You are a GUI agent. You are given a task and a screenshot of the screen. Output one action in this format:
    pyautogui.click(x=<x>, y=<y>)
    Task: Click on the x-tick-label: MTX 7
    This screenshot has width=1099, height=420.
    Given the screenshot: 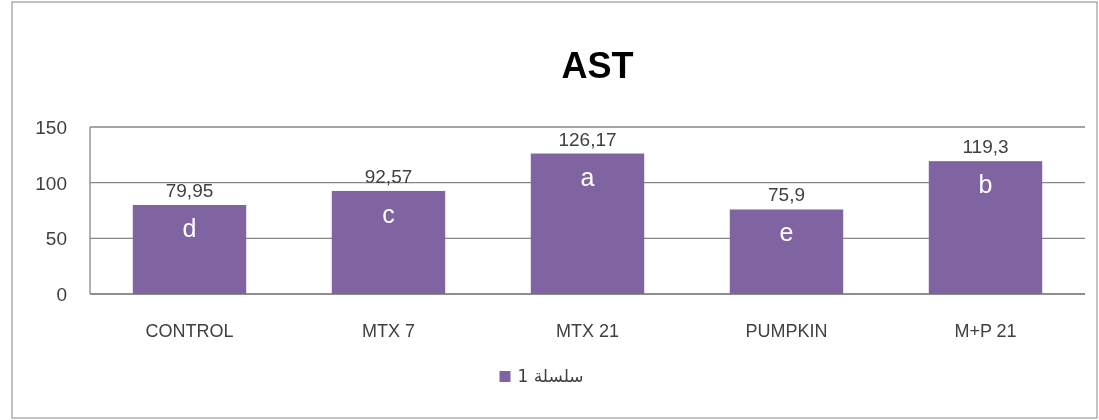 What is the action you would take?
    pyautogui.click(x=388, y=331)
    